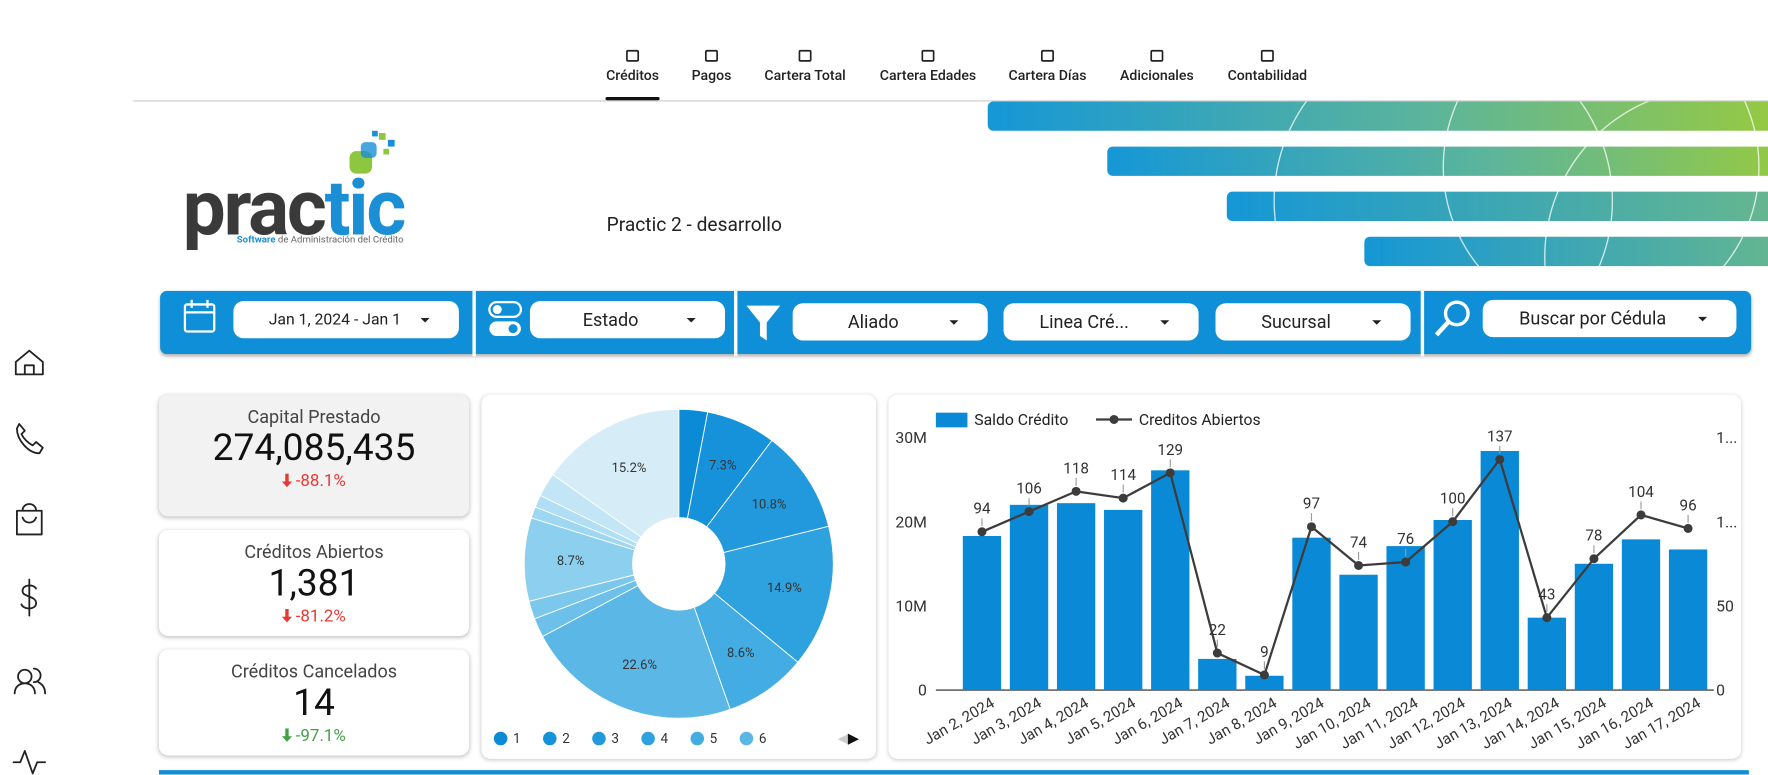  What do you see at coordinates (1123, 475) in the screenshot?
I see `data-label: 114` at bounding box center [1123, 475].